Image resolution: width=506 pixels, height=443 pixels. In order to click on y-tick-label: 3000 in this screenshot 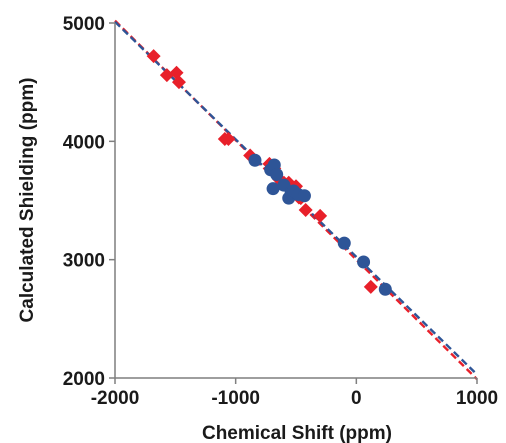, I will do `click(84, 261)`.